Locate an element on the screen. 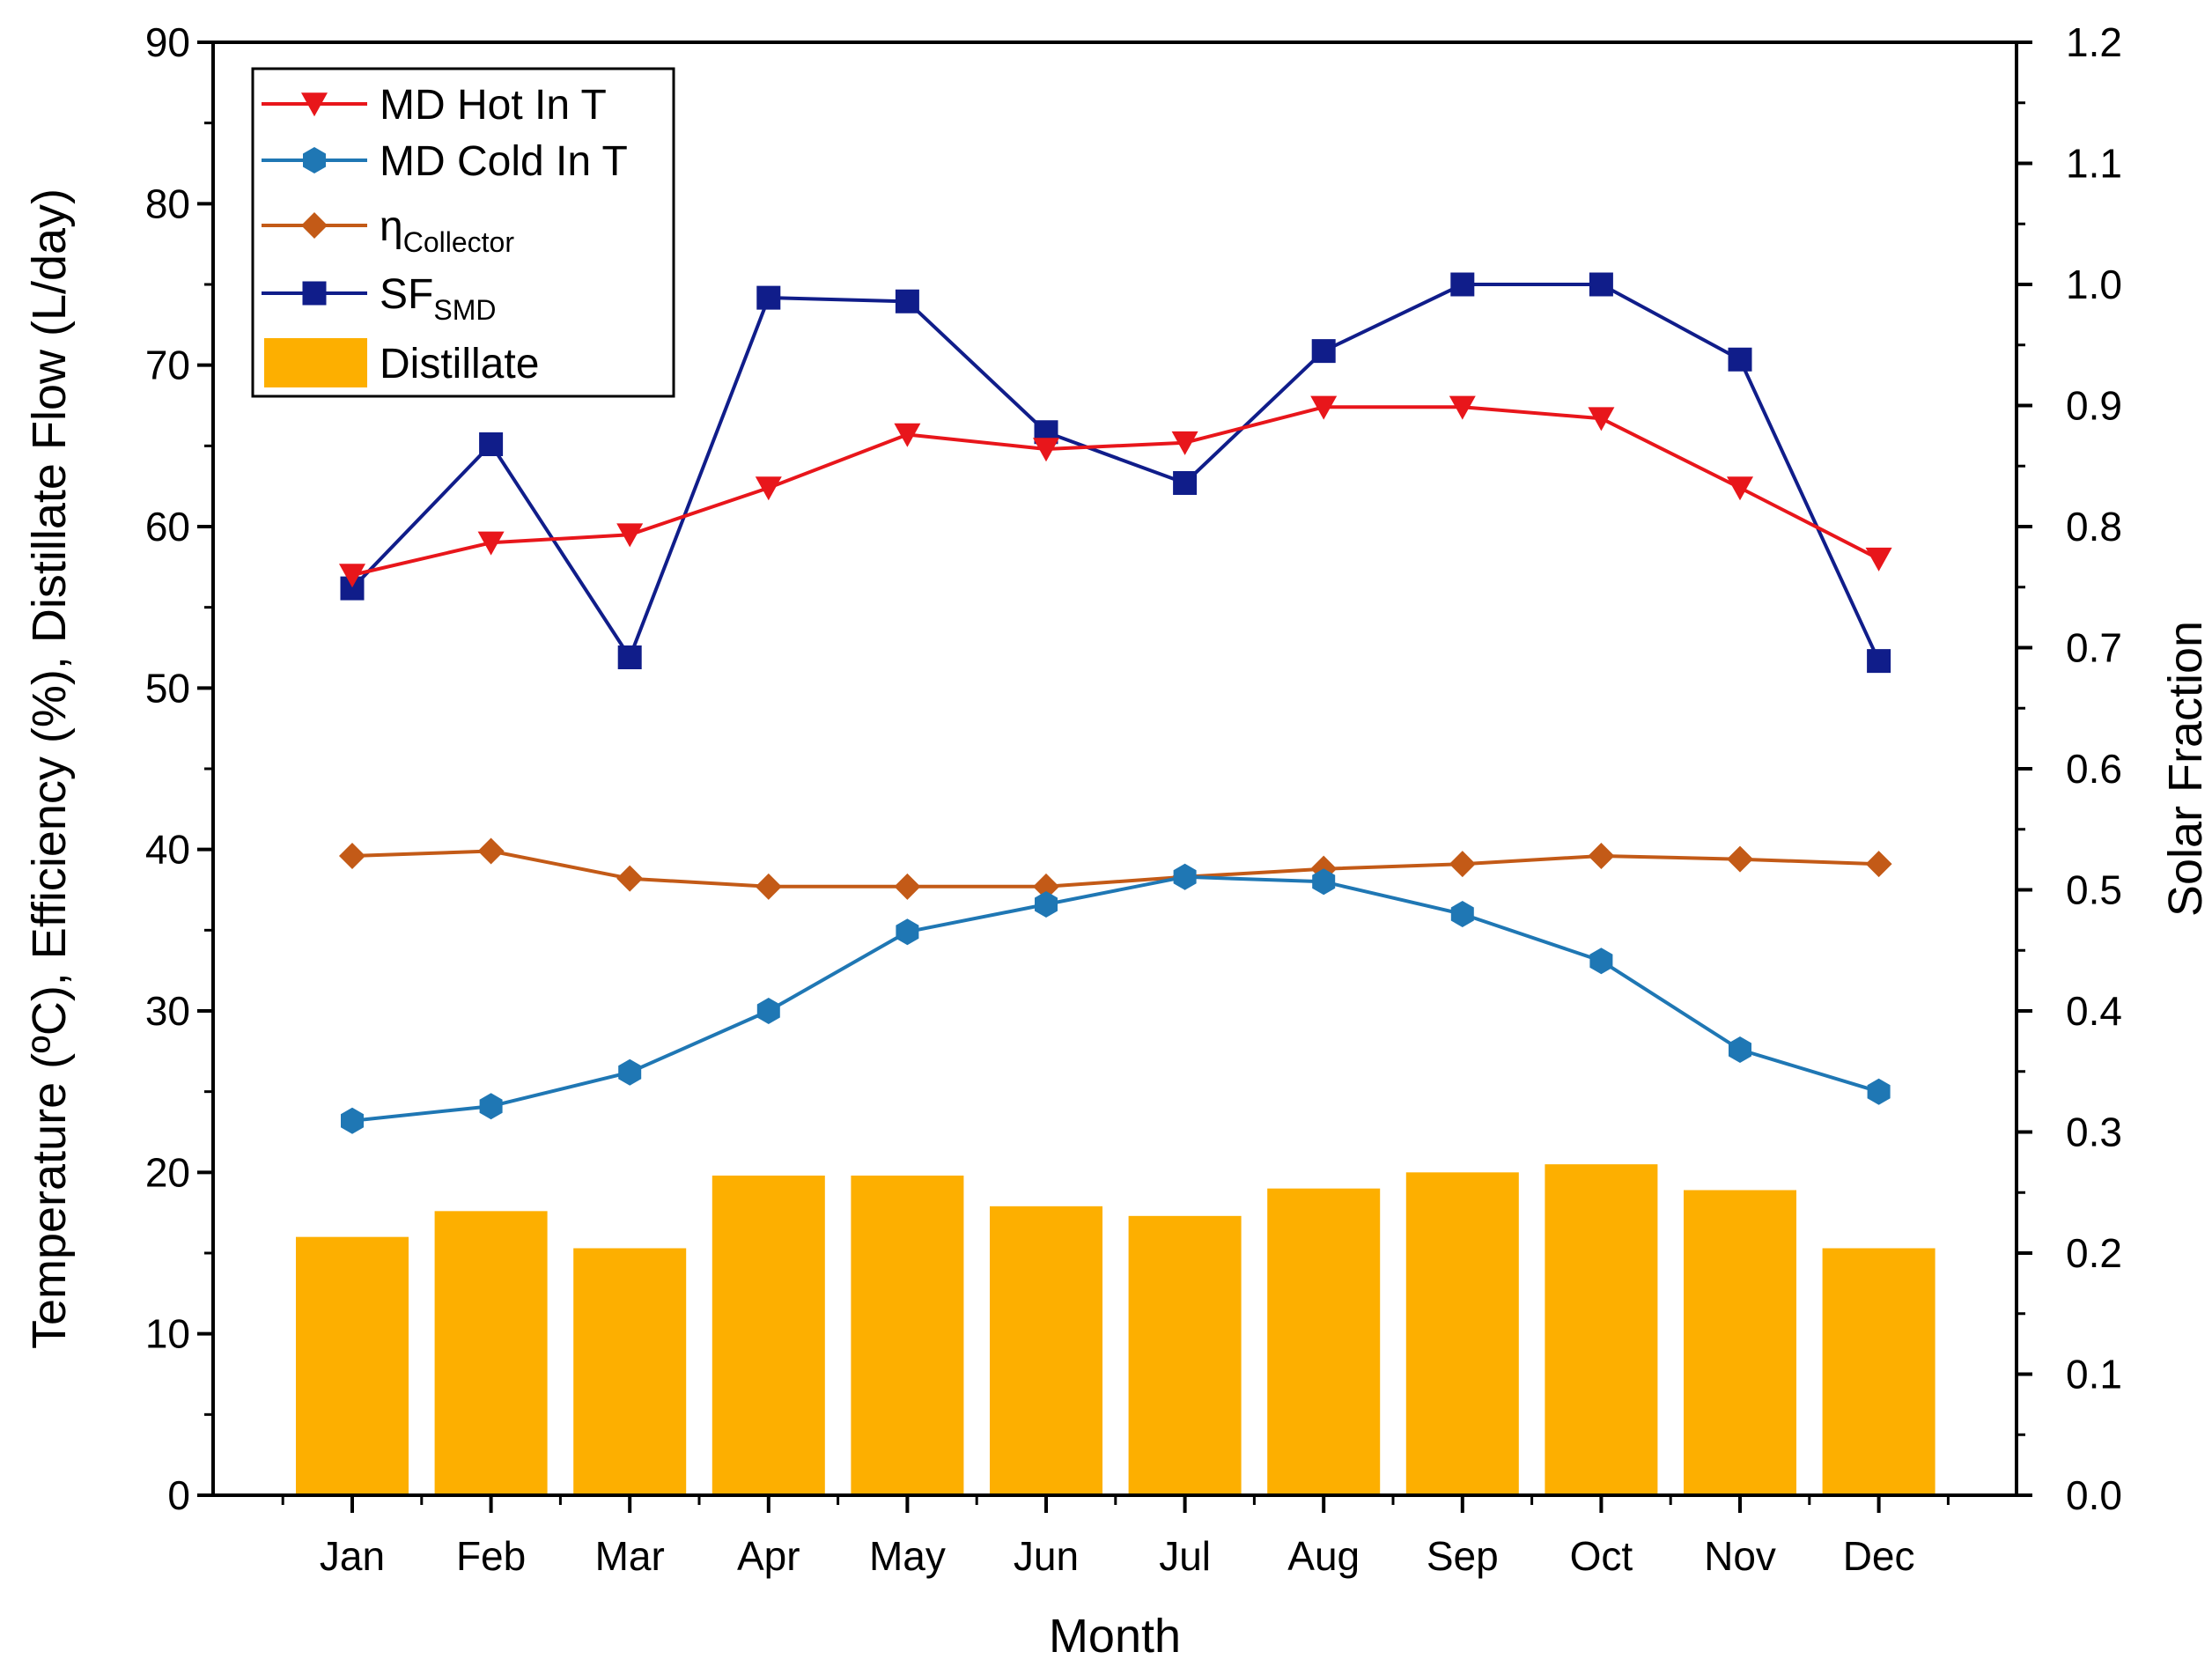 The height and width of the screenshot is (1674, 2212). right-tick-label: 0.6 is located at coordinates (2094, 769).